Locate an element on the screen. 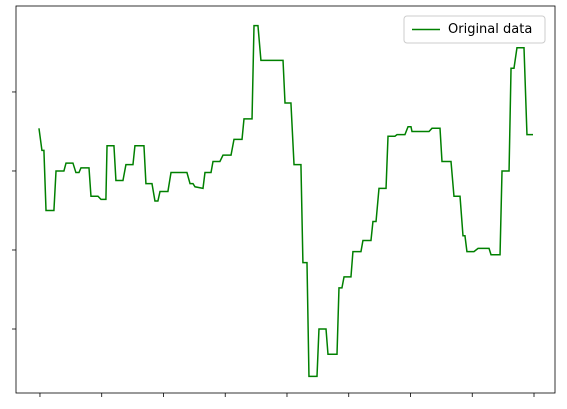 Image resolution: width=567 pixels, height=409 pixels. legend-label: Original data is located at coordinates (490, 29).